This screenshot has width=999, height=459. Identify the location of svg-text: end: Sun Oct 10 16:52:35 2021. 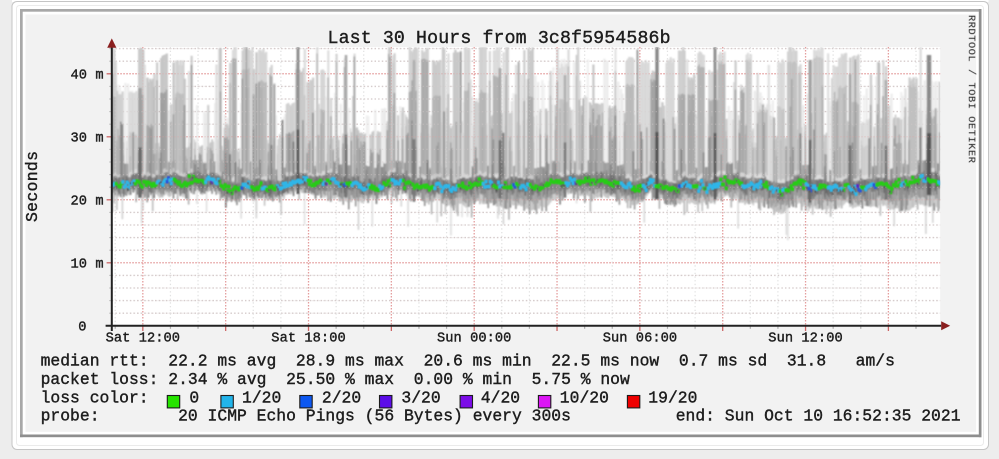
(818, 416).